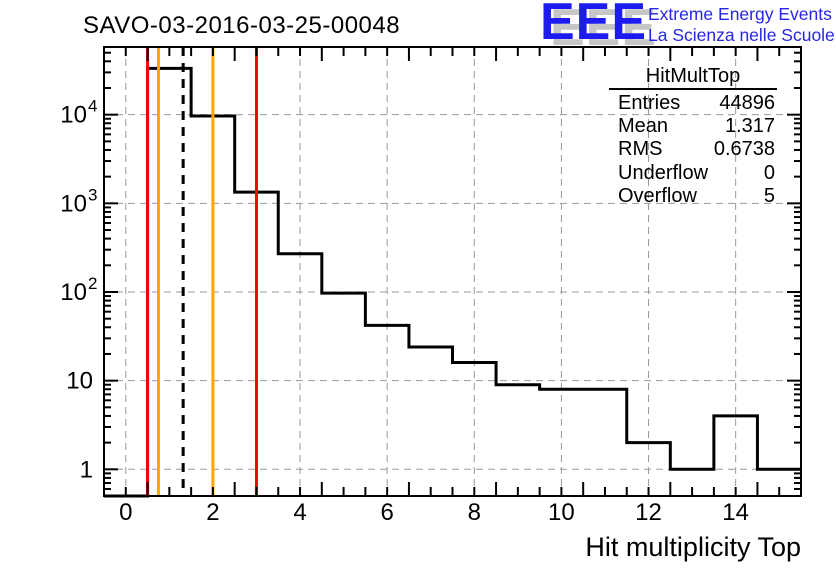  Describe the element at coordinates (693, 547) in the screenshot. I see `x-axis-title: Hit multiplicity Top` at that location.